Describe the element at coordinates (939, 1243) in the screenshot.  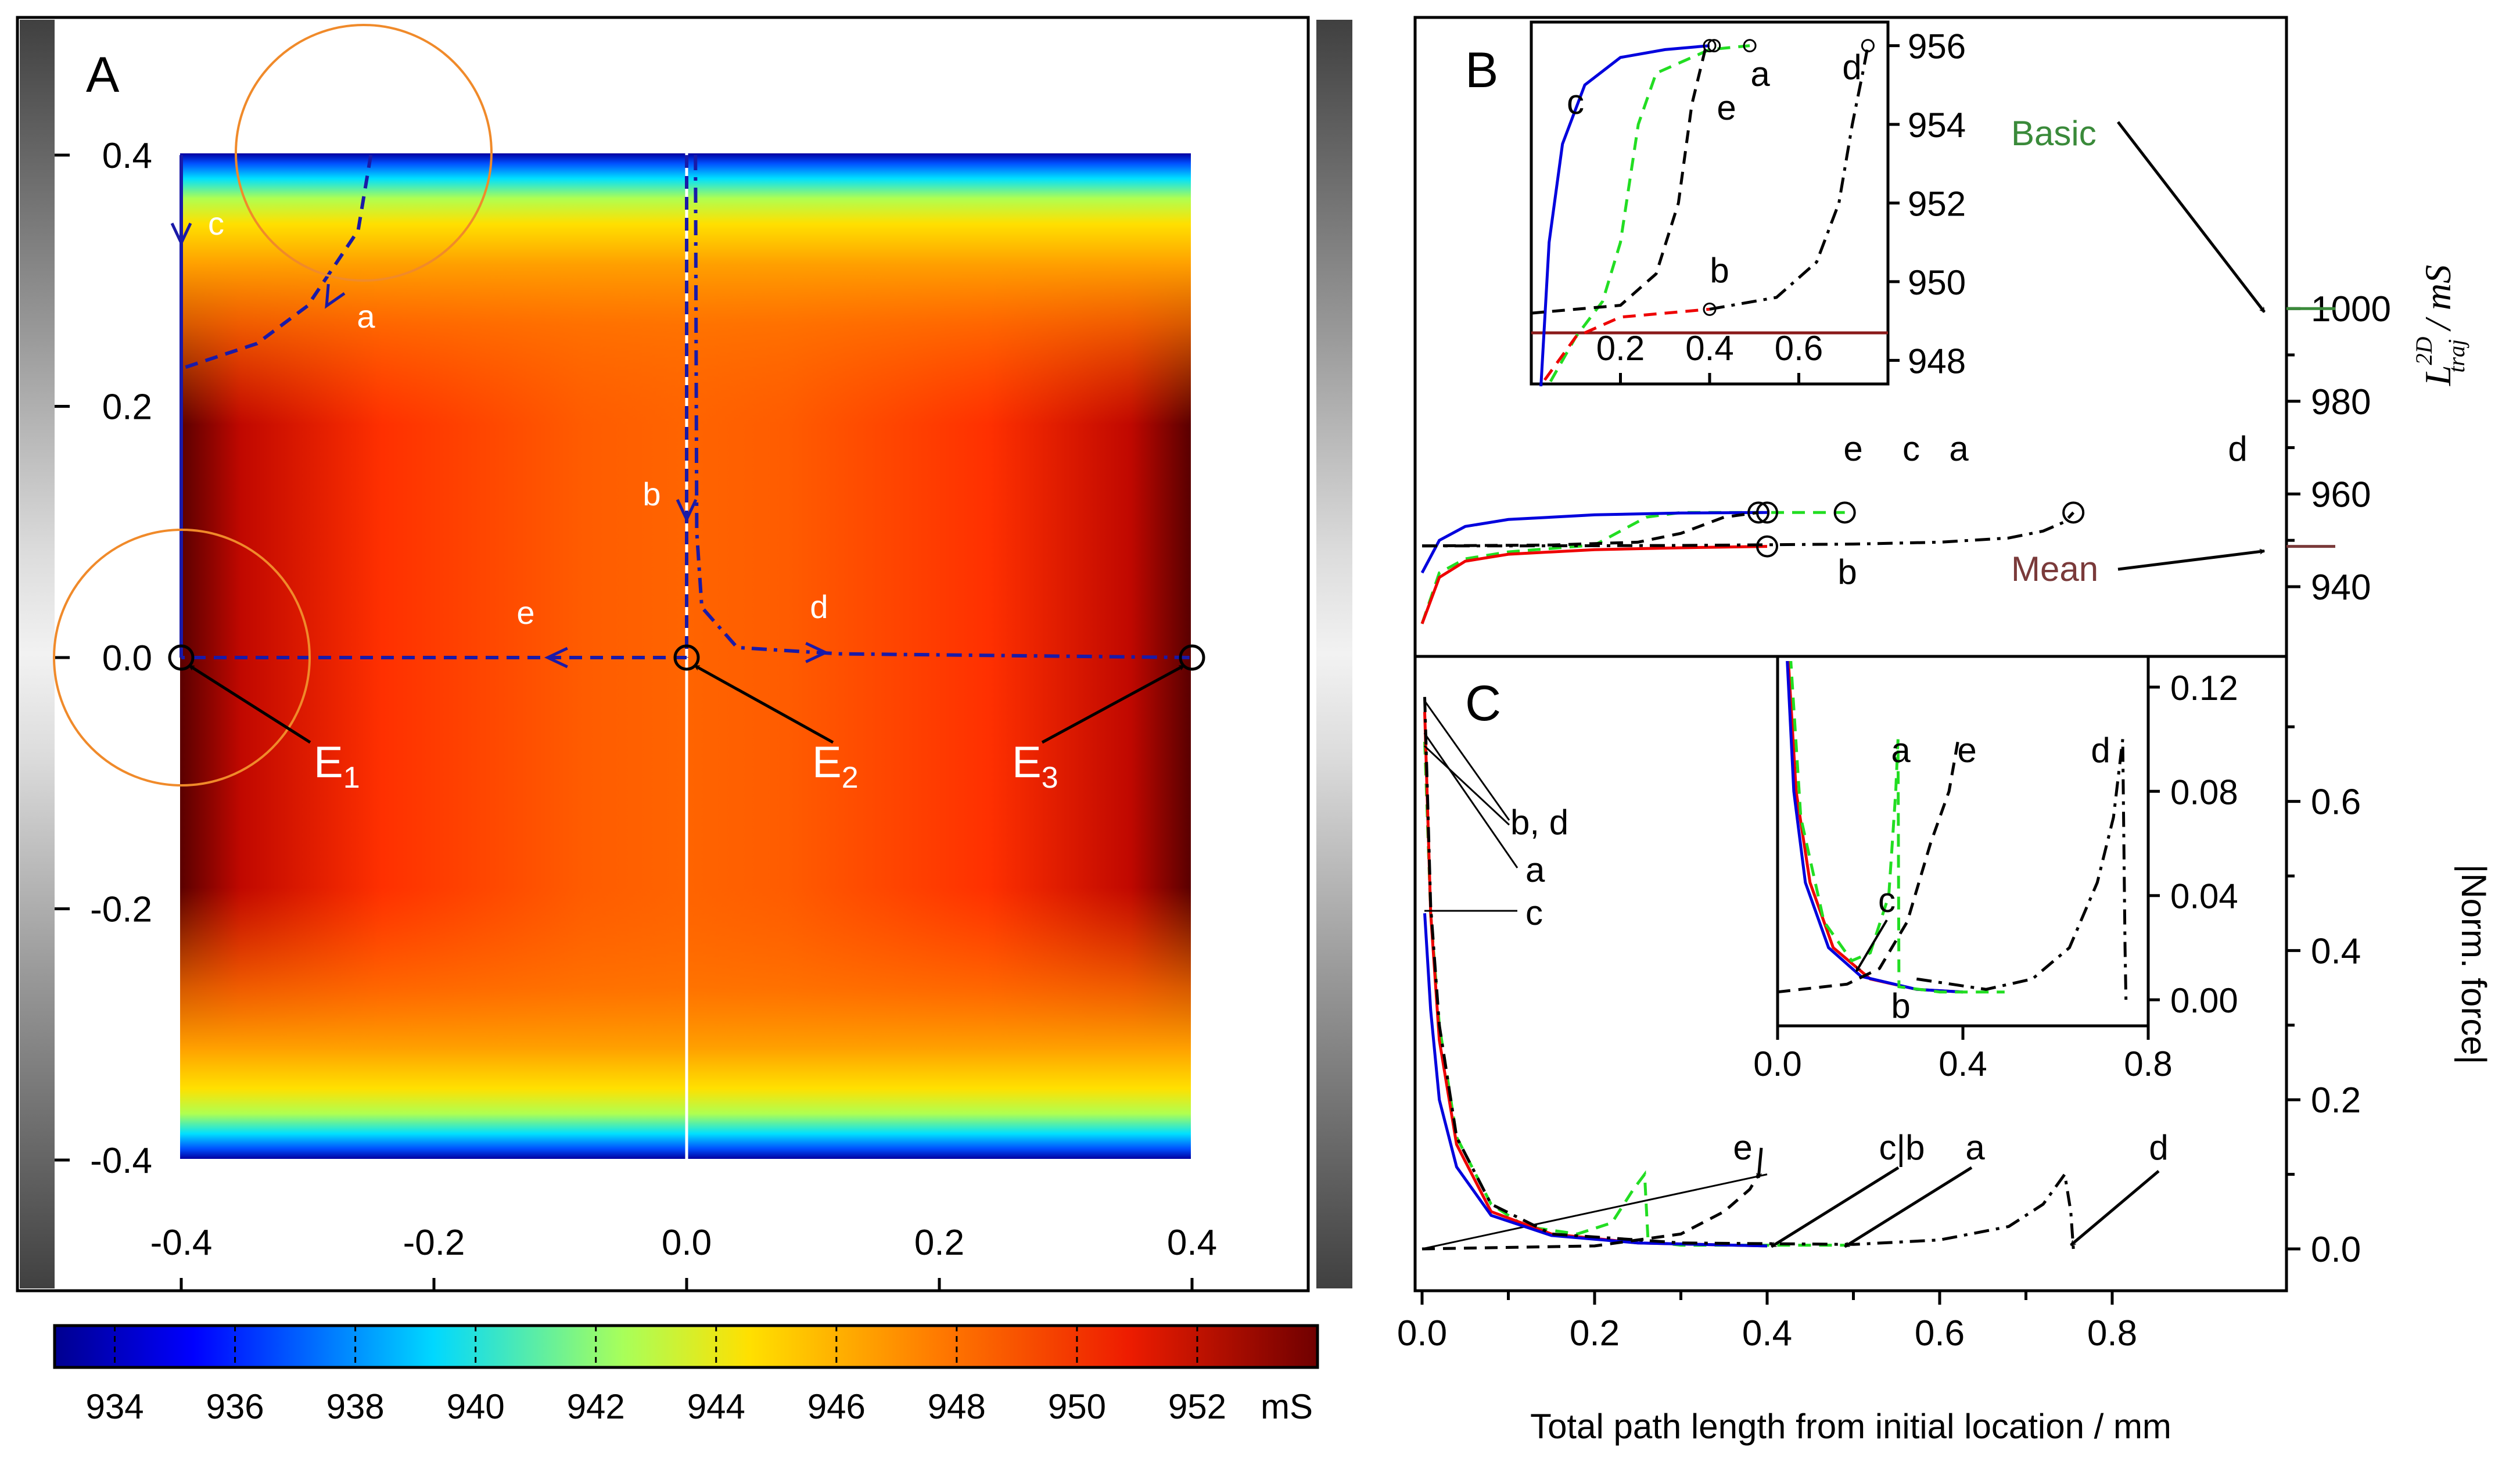
I see `x-tick-label-0.2: 0.2` at that location.